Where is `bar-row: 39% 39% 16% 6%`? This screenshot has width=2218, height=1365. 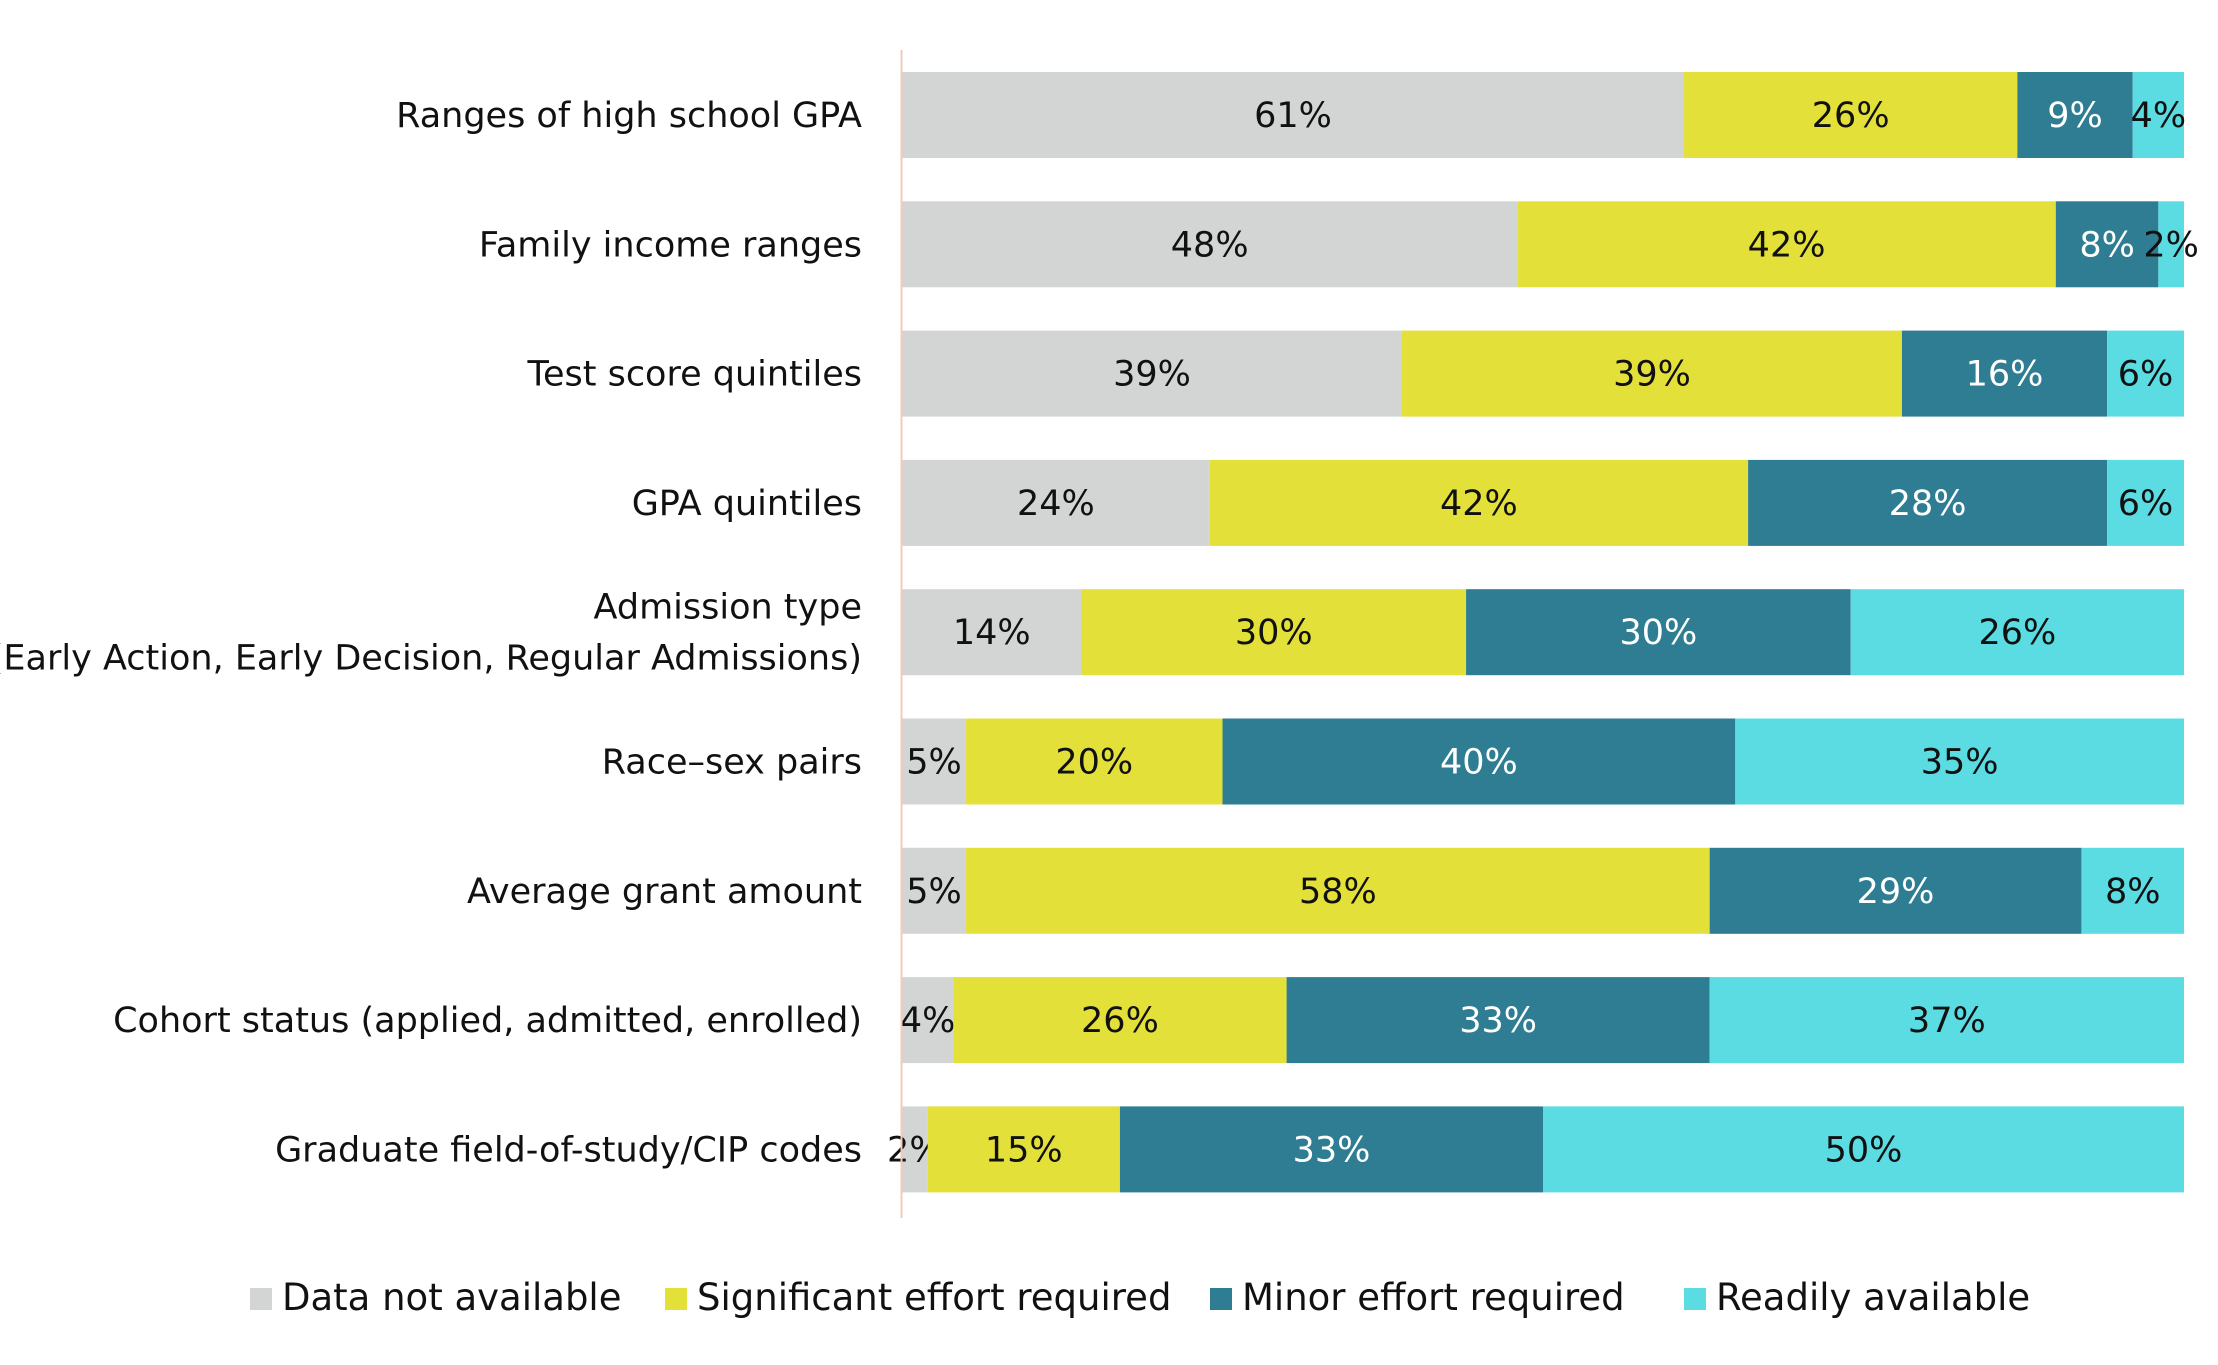
bar-row: 39% 39% 16% 6% is located at coordinates (1543, 373).